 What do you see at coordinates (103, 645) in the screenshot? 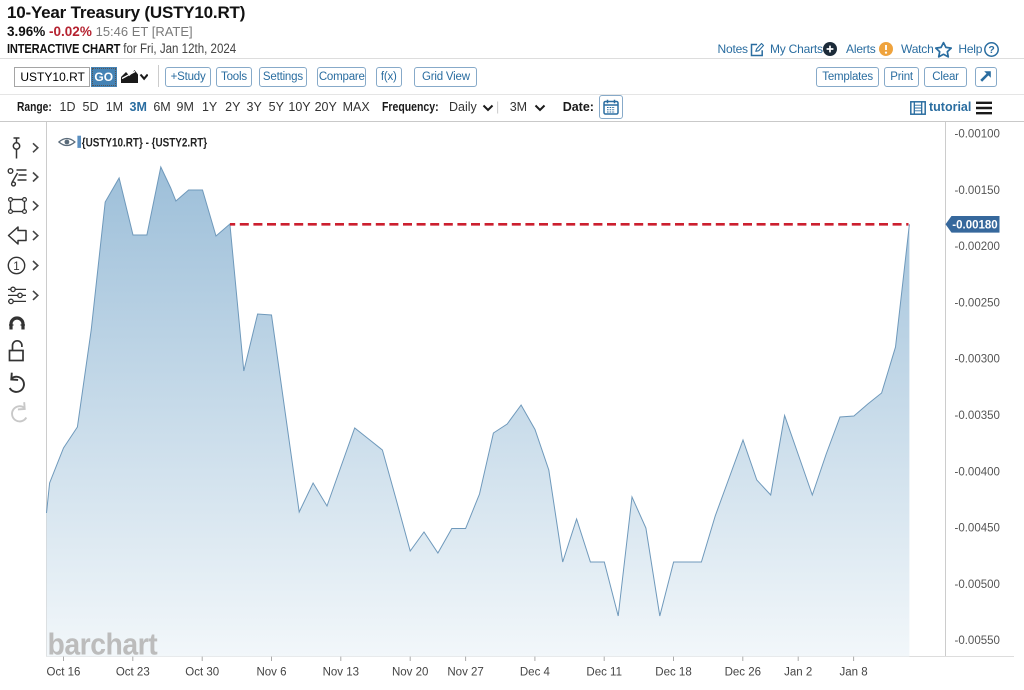
I see `svg-text: barchart` at bounding box center [103, 645].